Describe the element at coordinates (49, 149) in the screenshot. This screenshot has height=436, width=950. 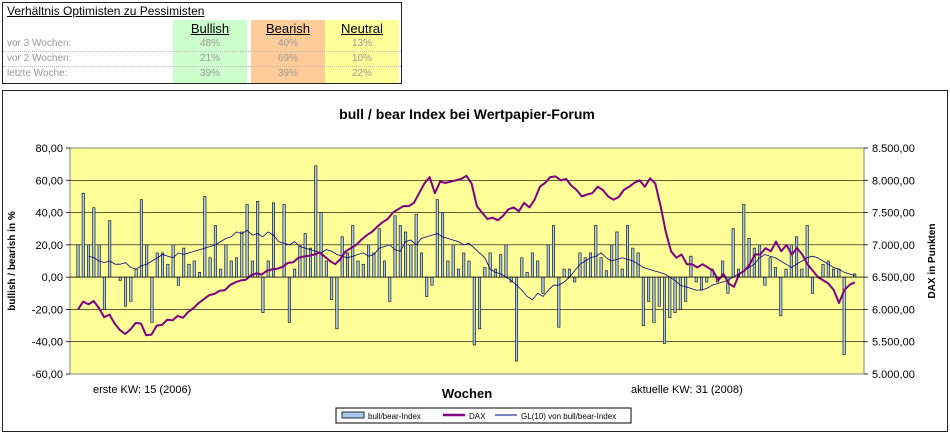
I see `y-tick-label: 80,00` at that location.